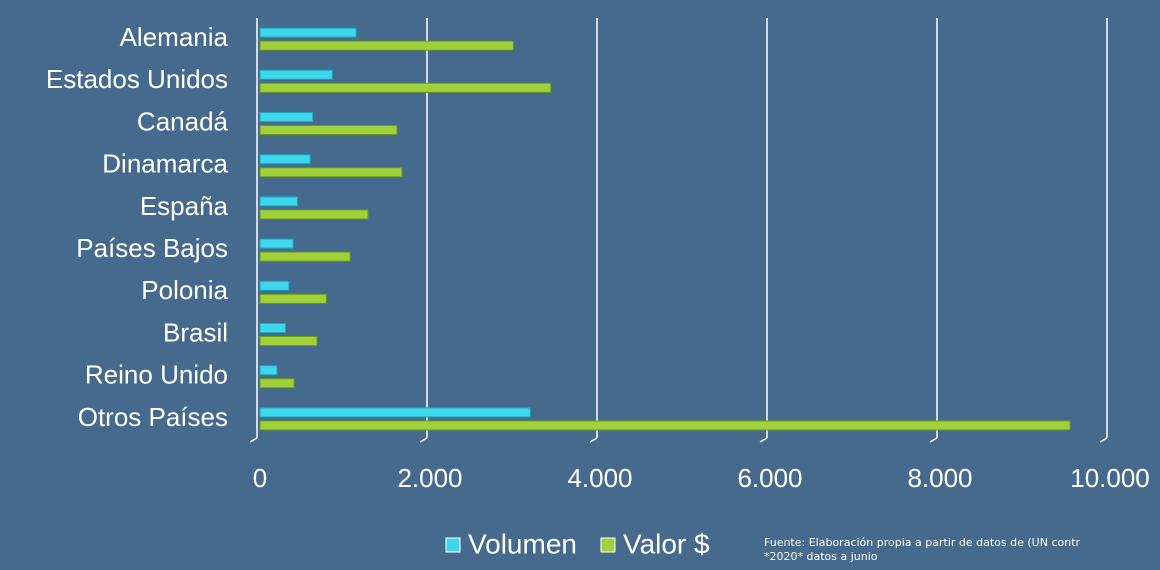  I want to click on category-label: Brasil, so click(195, 332).